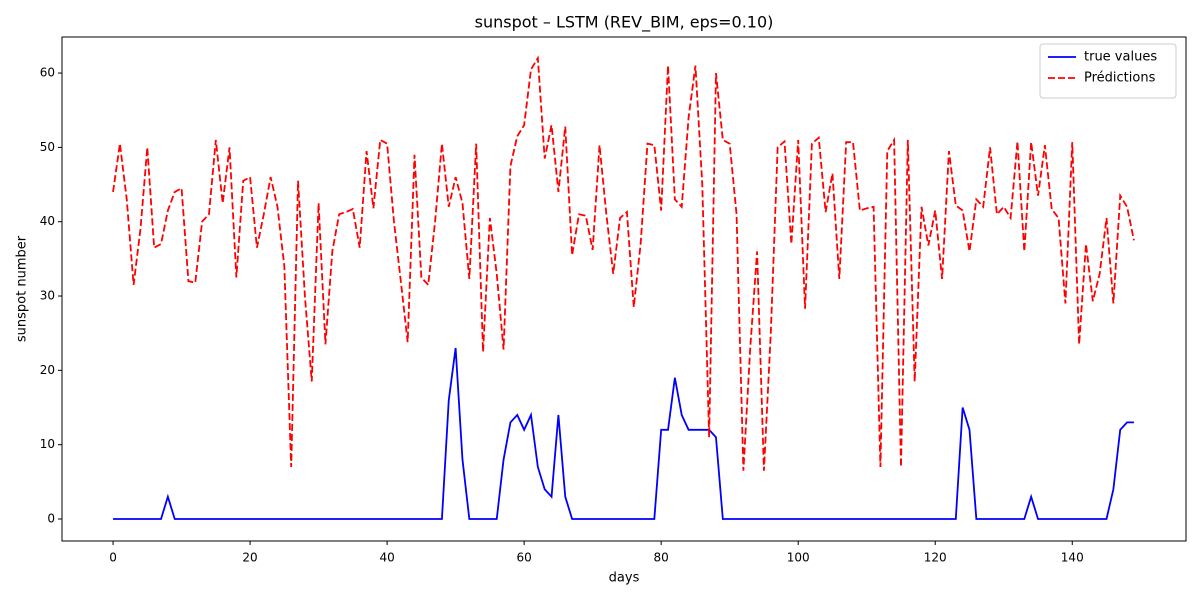 This screenshot has width=1200, height=604. I want to click on x-tick-label: 80, so click(661, 558).